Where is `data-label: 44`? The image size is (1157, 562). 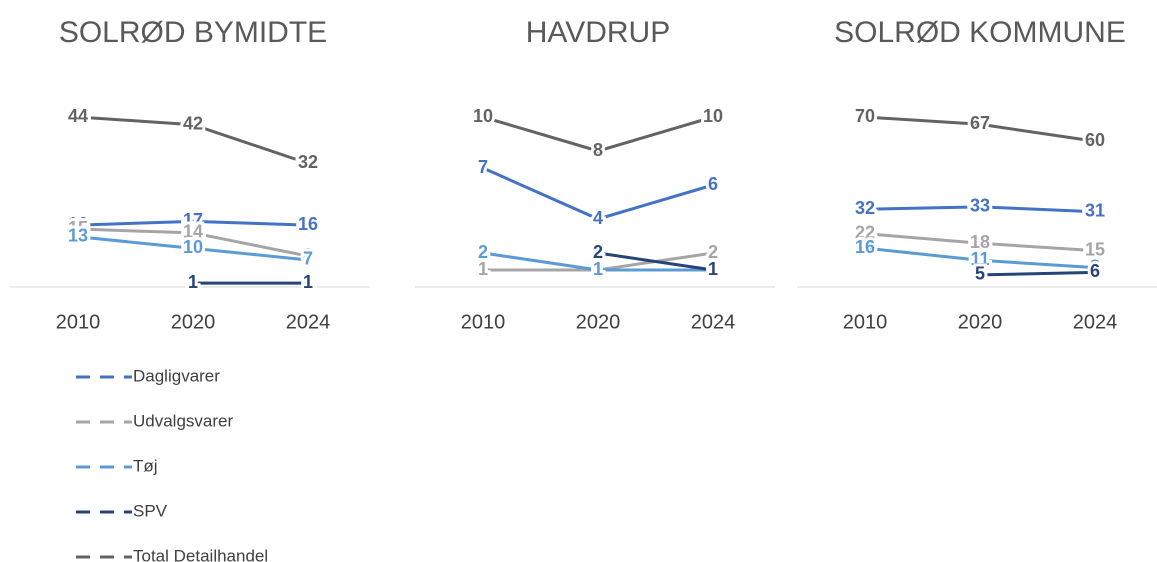
data-label: 44 is located at coordinates (78, 116).